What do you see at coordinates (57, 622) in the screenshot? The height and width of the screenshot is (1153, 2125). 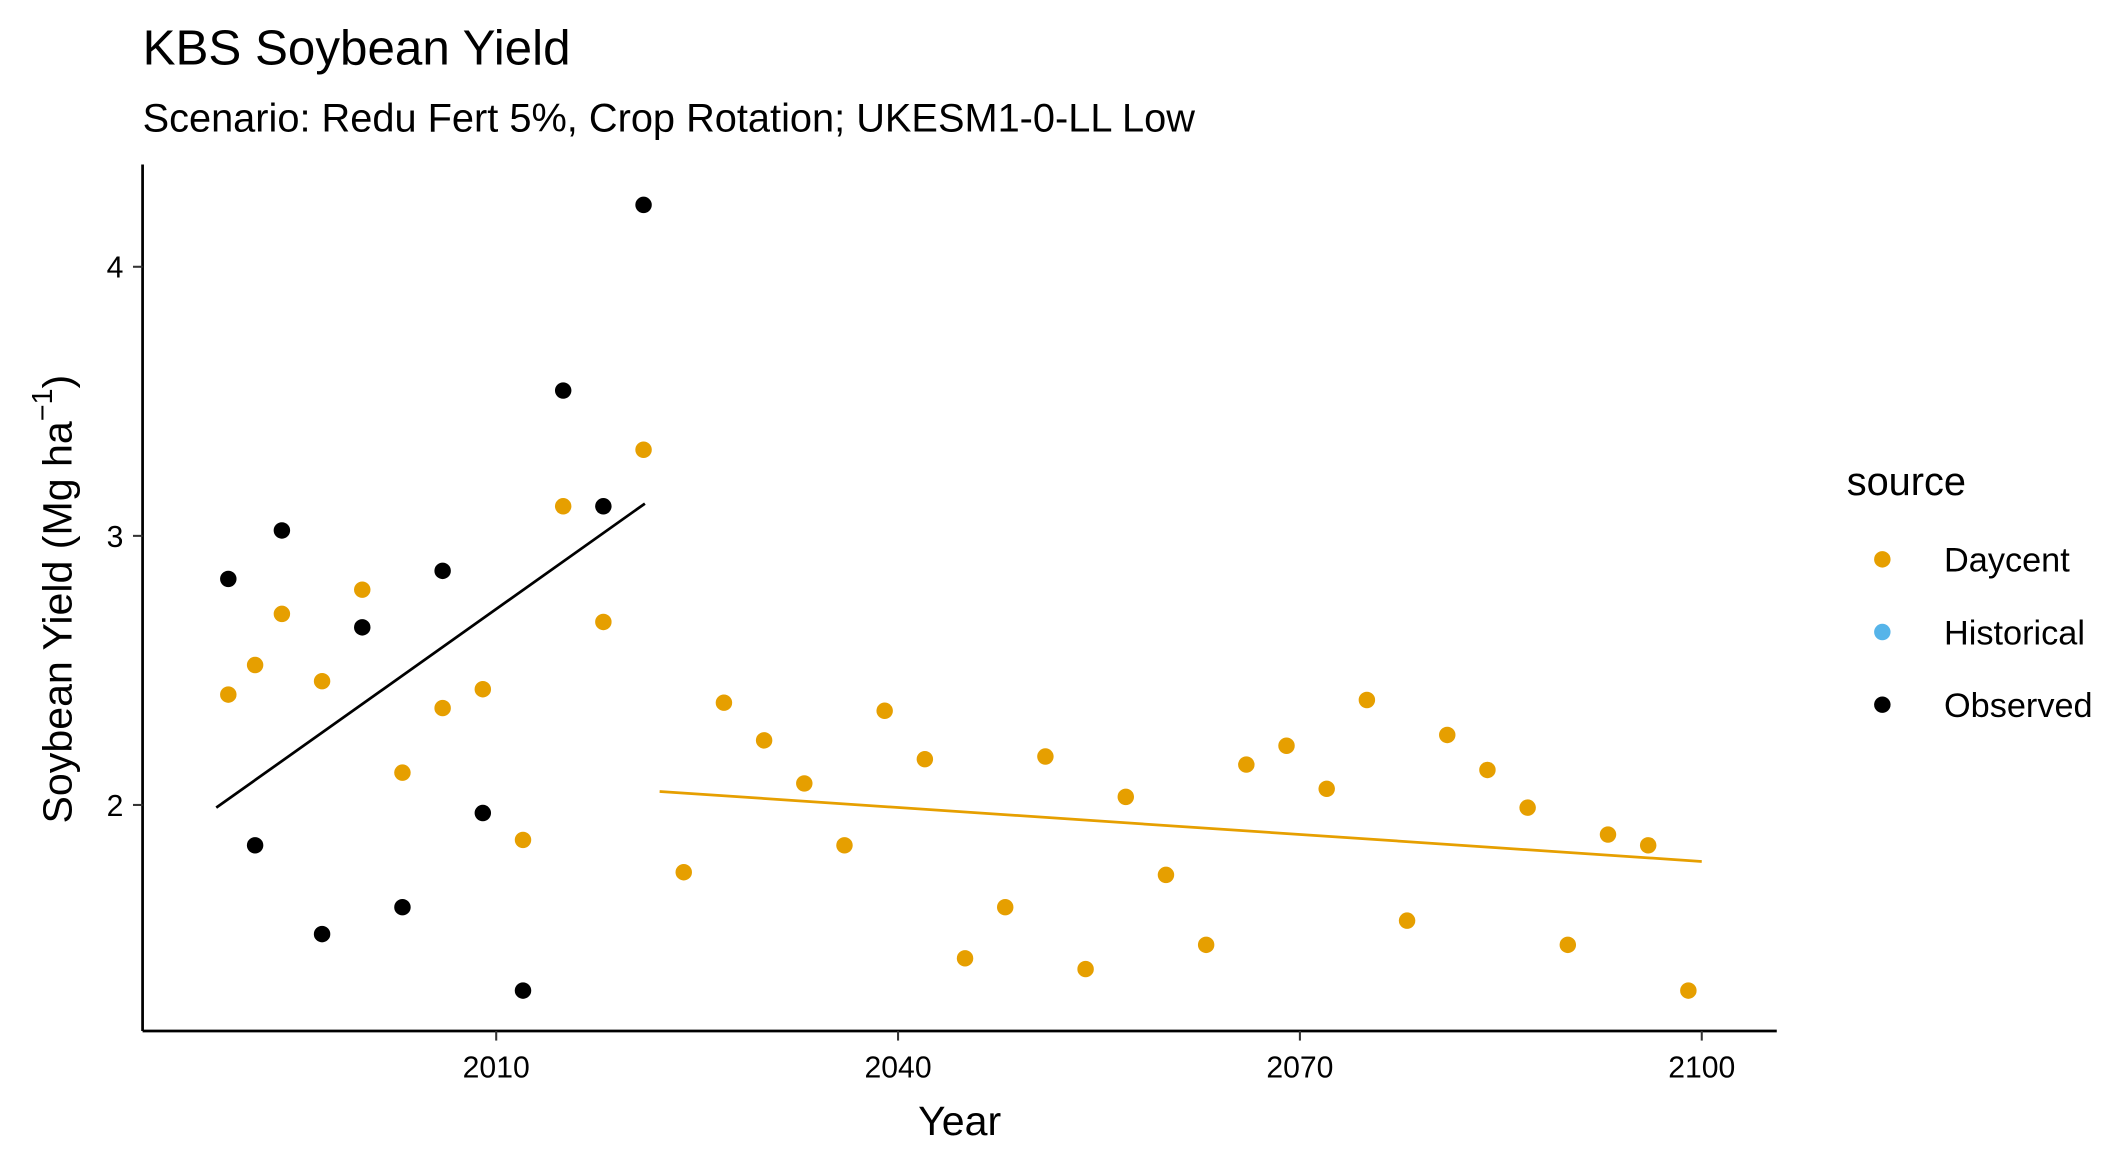 I see `y-axis-label-main: Soybean Yield (Mg ha` at bounding box center [57, 622].